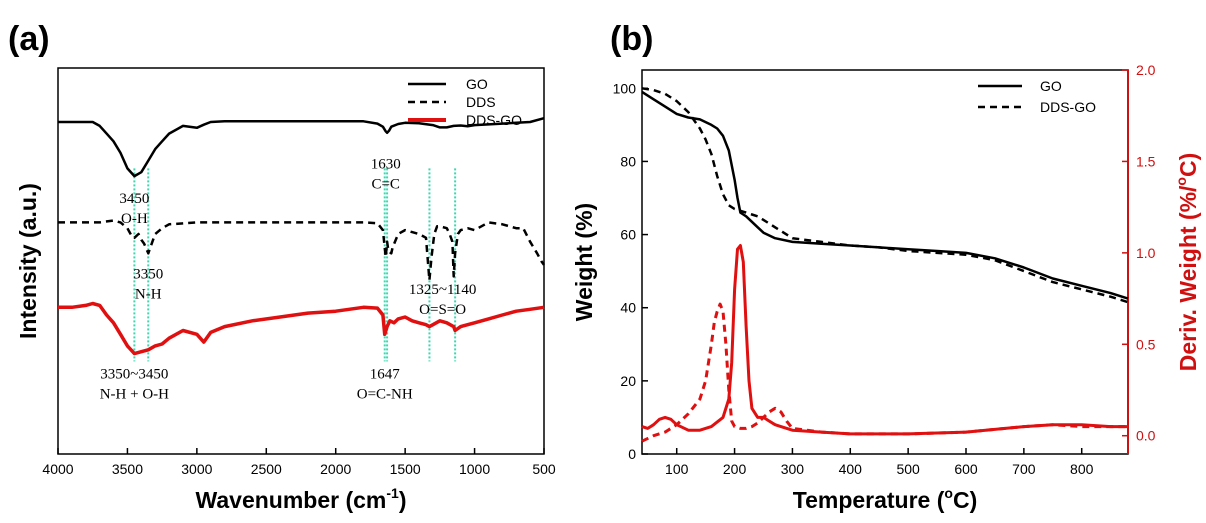 Image resolution: width=1206 pixels, height=523 pixels. Describe the element at coordinates (443, 290) in the screenshot. I see `annotation-wavenumber: 1325~1140` at that location.